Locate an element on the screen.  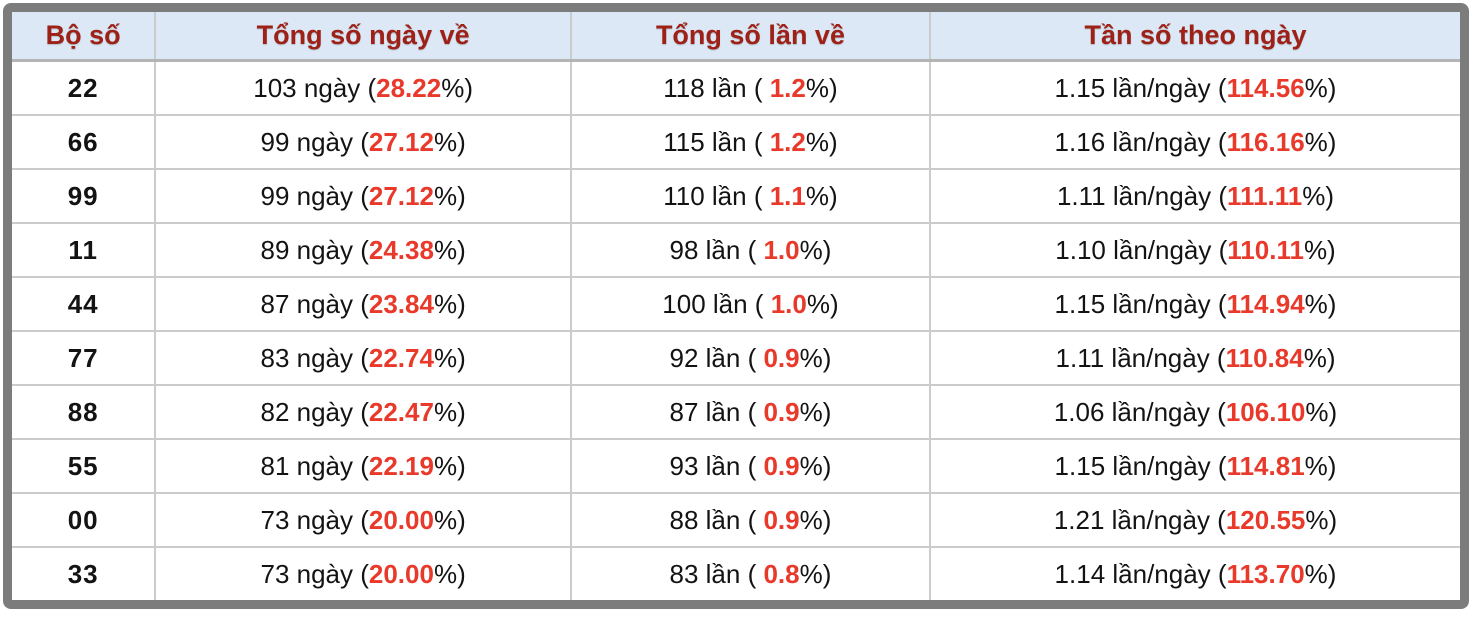
times-percent: 1.1 is located at coordinates (784, 195).